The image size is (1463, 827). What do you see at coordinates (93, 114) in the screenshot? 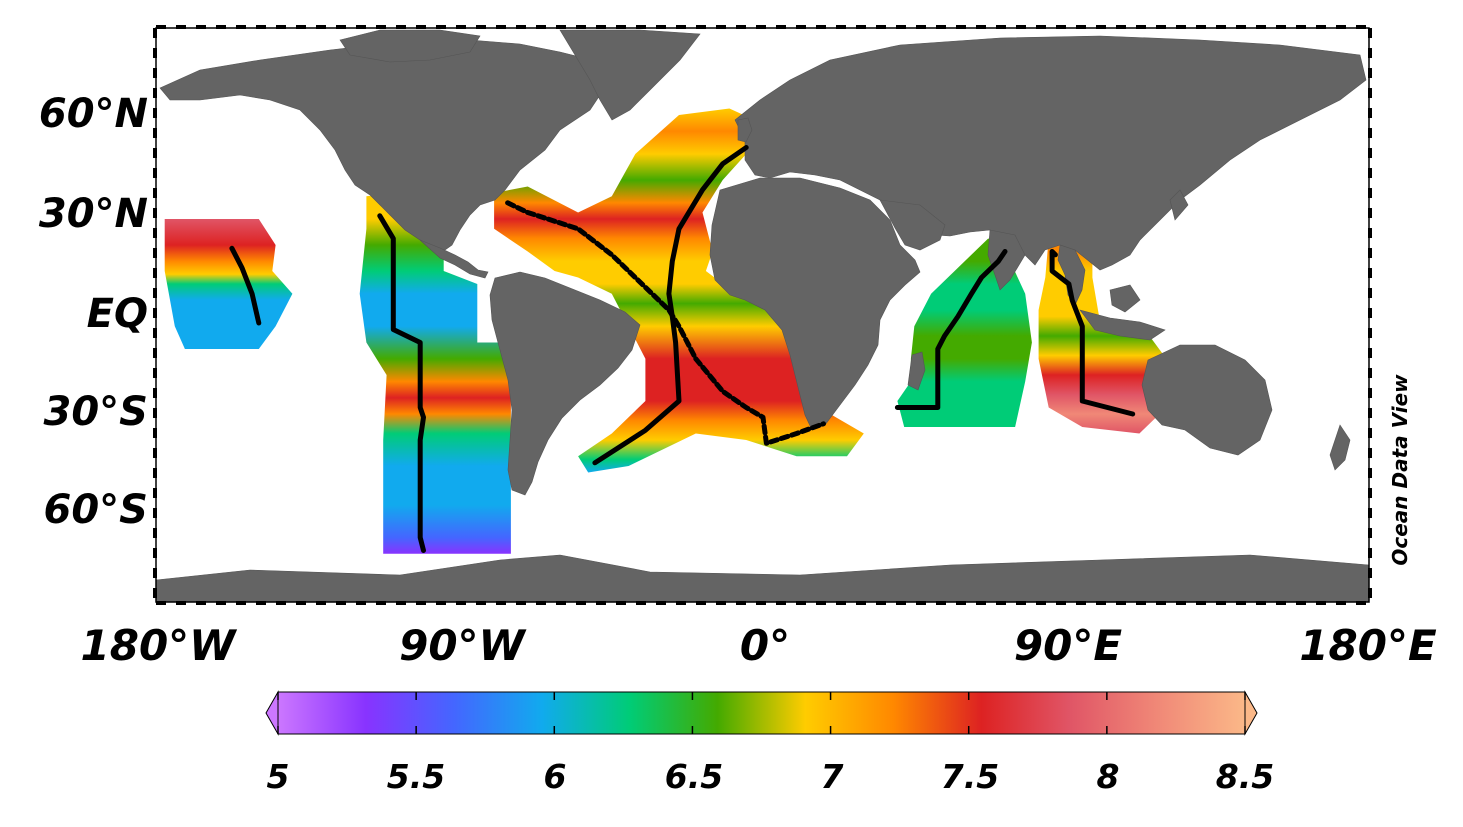
I see `lat-label-60n: 60°N` at bounding box center [93, 114].